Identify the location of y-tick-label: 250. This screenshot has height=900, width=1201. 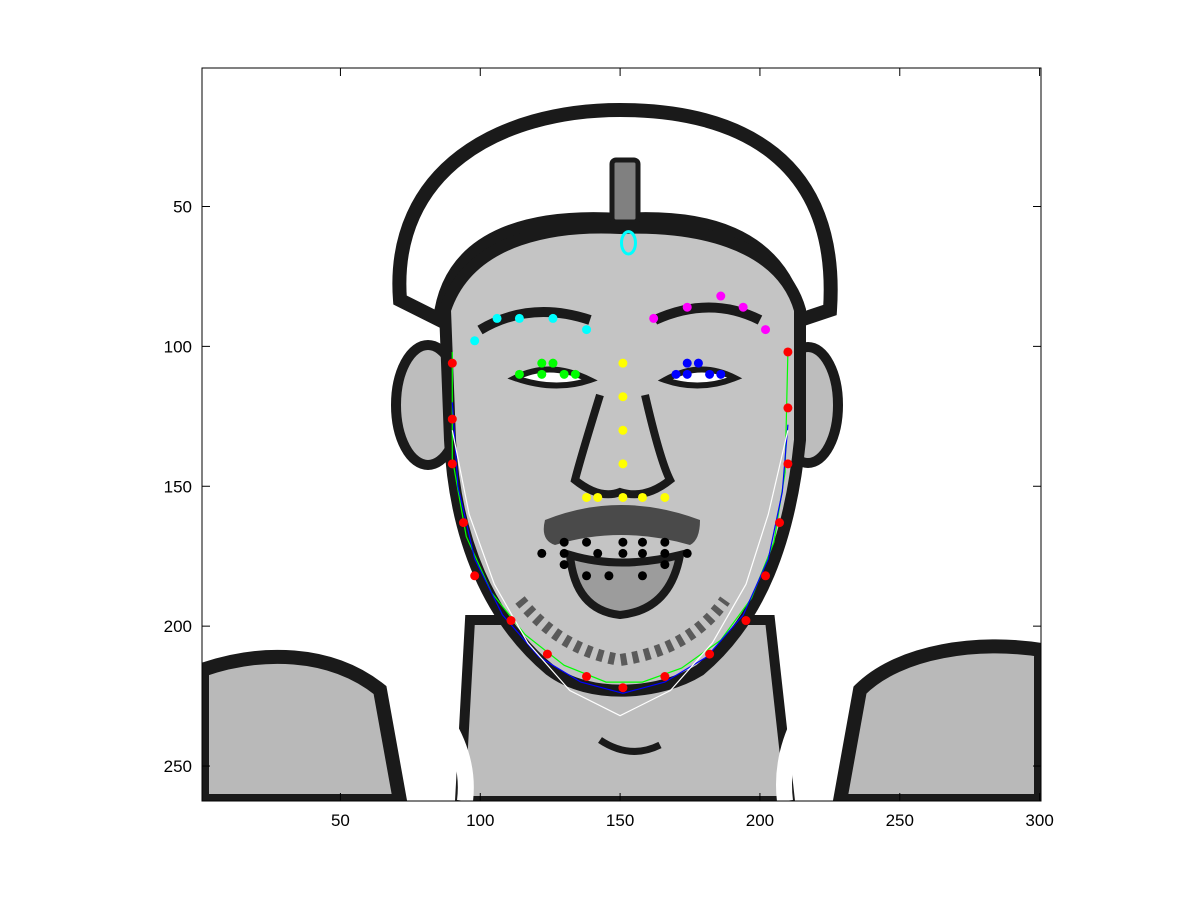
(178, 766).